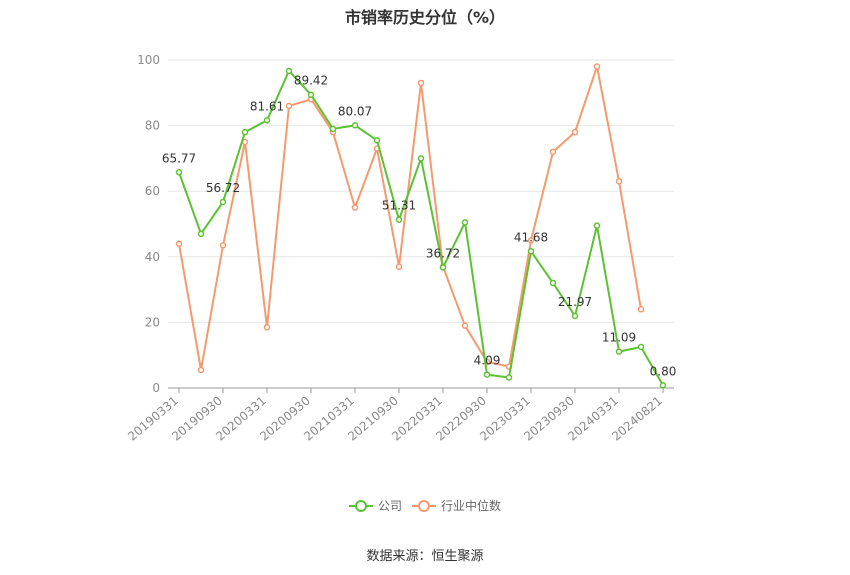 The image size is (850, 575). Describe the element at coordinates (267, 106) in the screenshot. I see `data-label: 81.61` at that location.